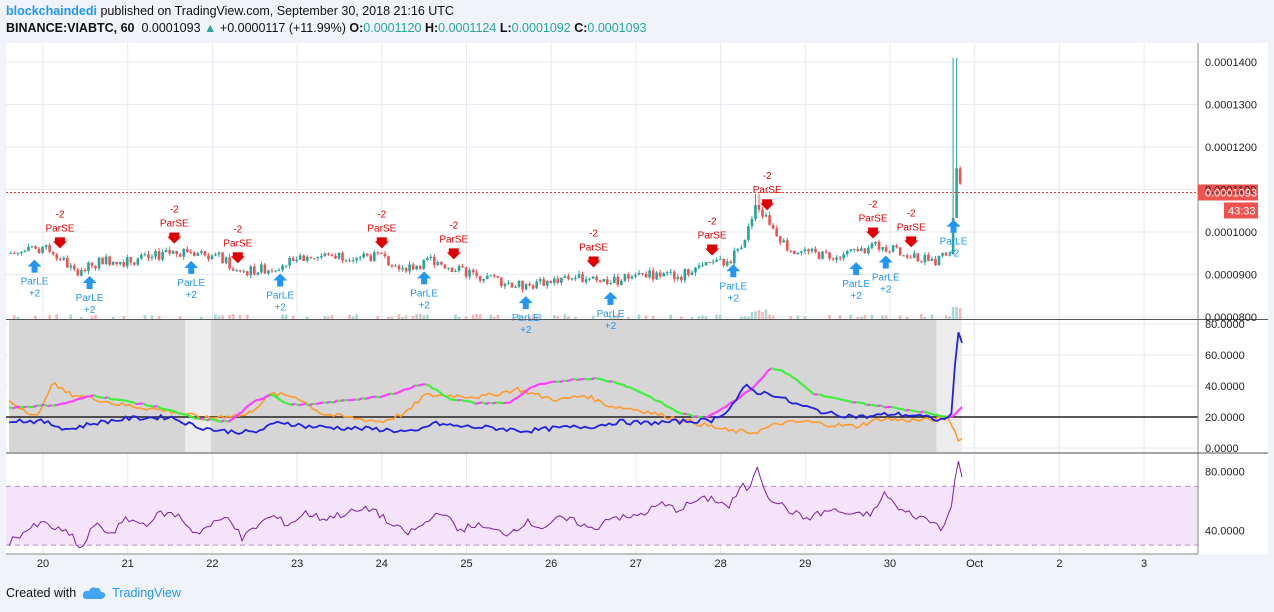 The width and height of the screenshot is (1274, 612). What do you see at coordinates (51, 11) in the screenshot?
I see `author-link: blockchaindedi` at bounding box center [51, 11].